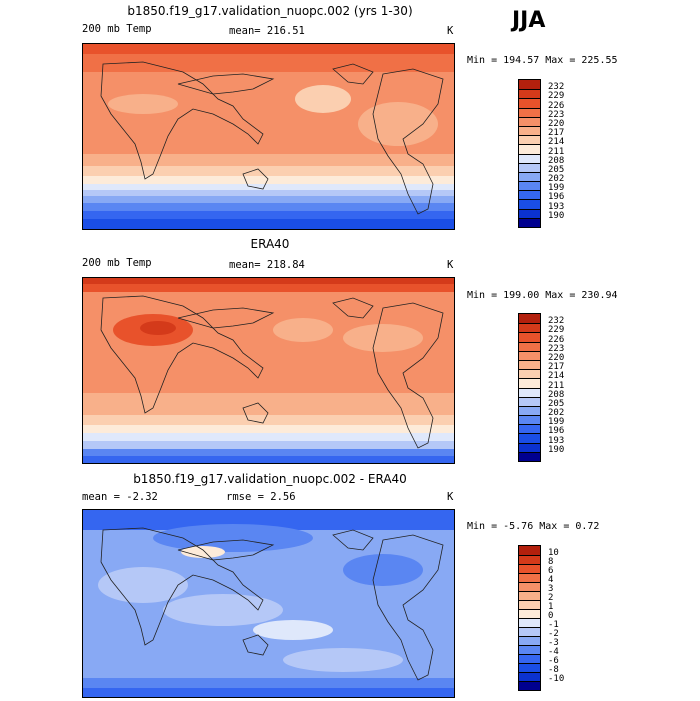  Describe the element at coordinates (261, 497) in the screenshot. I see `panel3-rmse: rmse = 2.56` at that location.